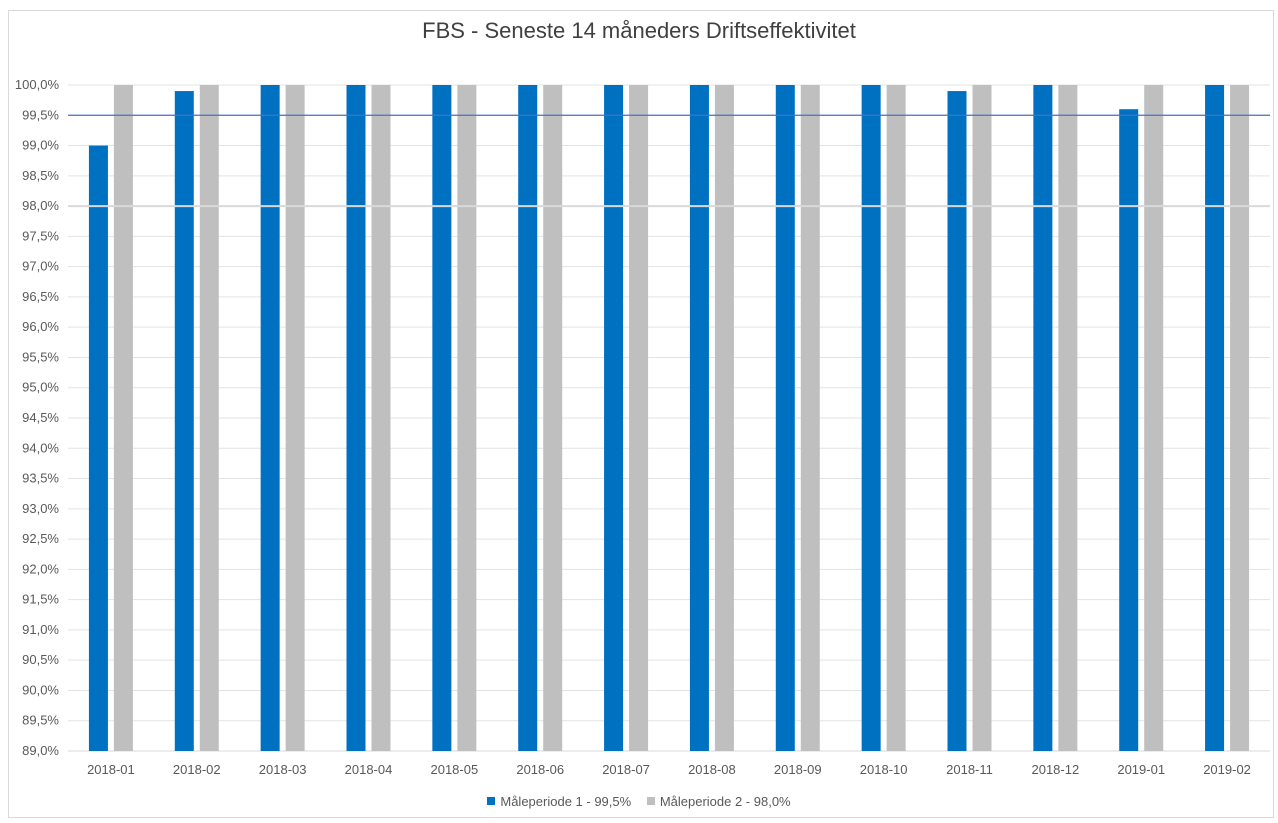 The width and height of the screenshot is (1278, 823). Describe the element at coordinates (969, 769) in the screenshot. I see `x-tick-label: 2018-11` at that location.